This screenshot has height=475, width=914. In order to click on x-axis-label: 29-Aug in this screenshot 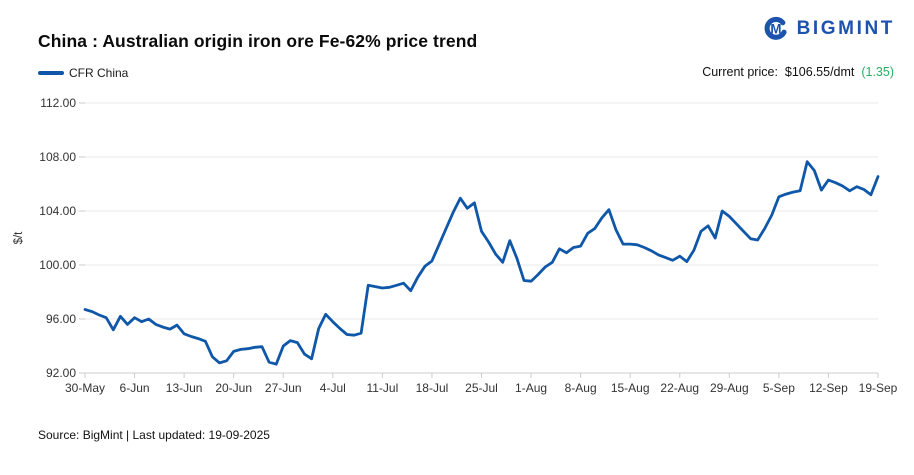, I will do `click(729, 388)`.